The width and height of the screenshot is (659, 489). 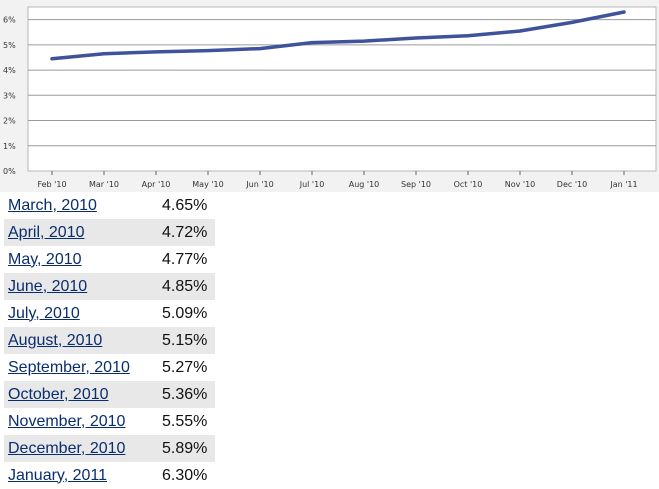 I want to click on x-tick-label: Dec '10, so click(x=572, y=184).